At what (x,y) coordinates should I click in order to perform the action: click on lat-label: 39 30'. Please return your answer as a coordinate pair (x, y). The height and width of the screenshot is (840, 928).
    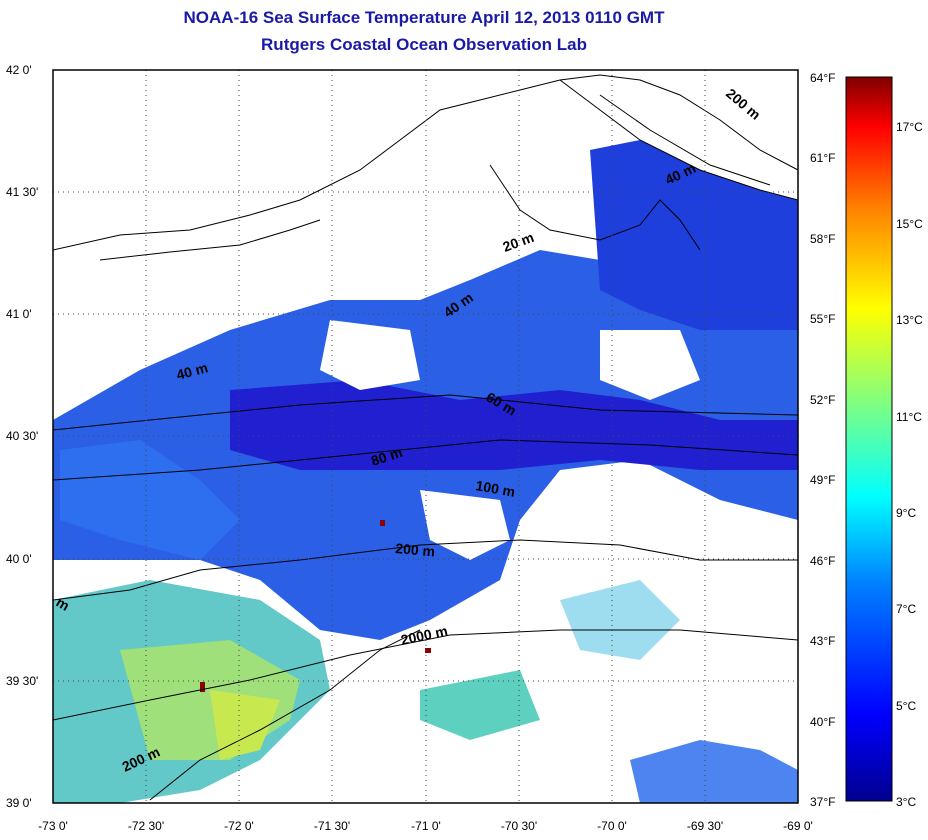
    Looking at the image, I should click on (22, 681).